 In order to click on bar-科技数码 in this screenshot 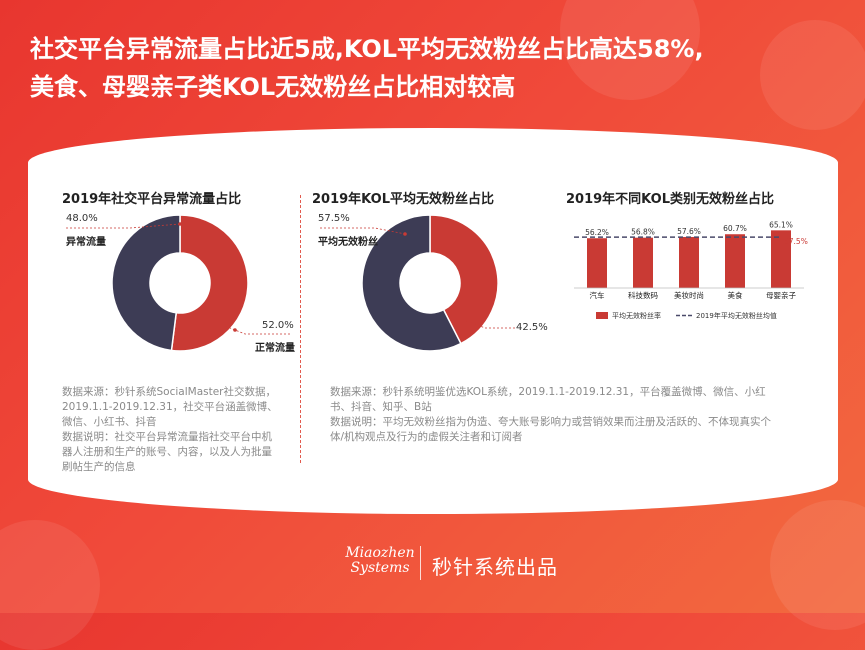, I will do `click(643, 262)`.